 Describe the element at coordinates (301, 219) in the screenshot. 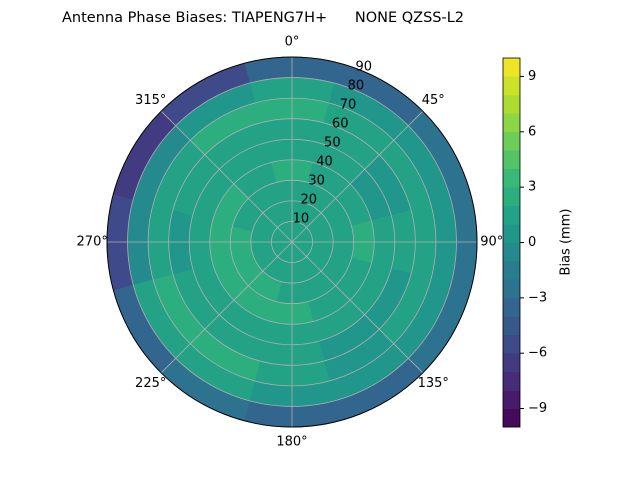

I see `r-tick-label: 10` at that location.